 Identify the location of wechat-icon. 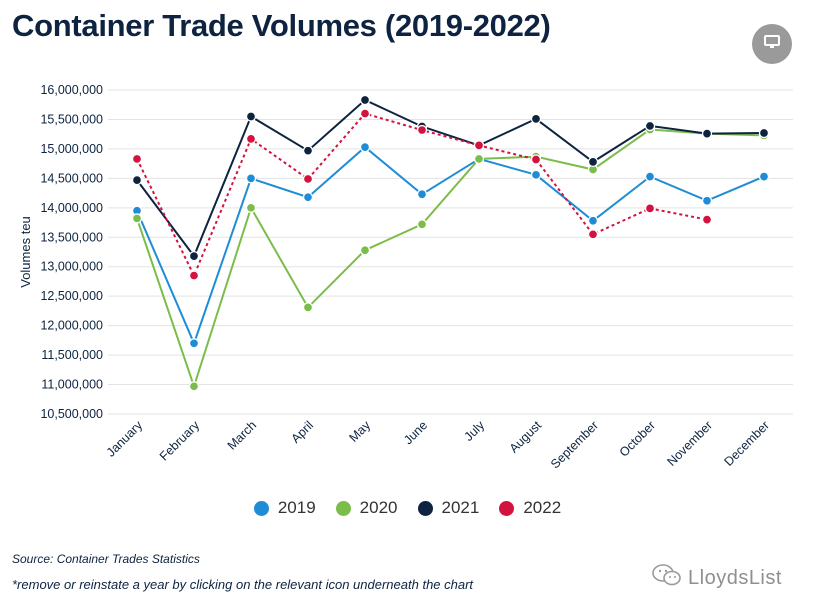
(667, 578).